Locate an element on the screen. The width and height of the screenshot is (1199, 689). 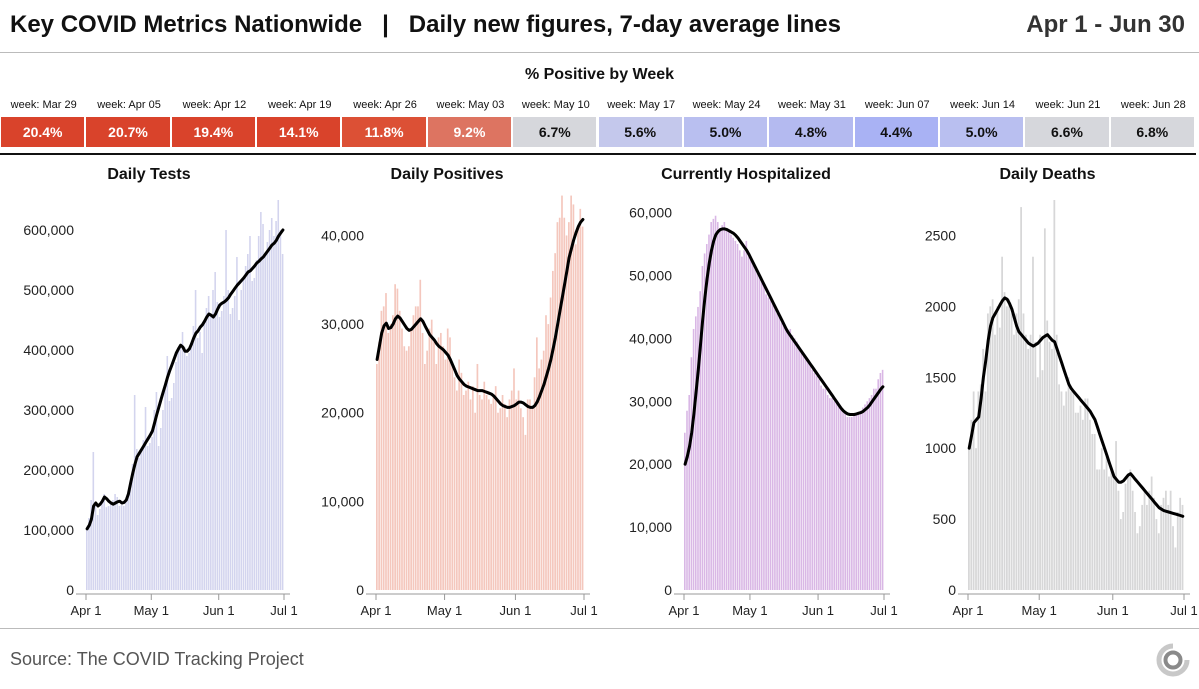
positivity-cell: 20.4% is located at coordinates (44, 132).